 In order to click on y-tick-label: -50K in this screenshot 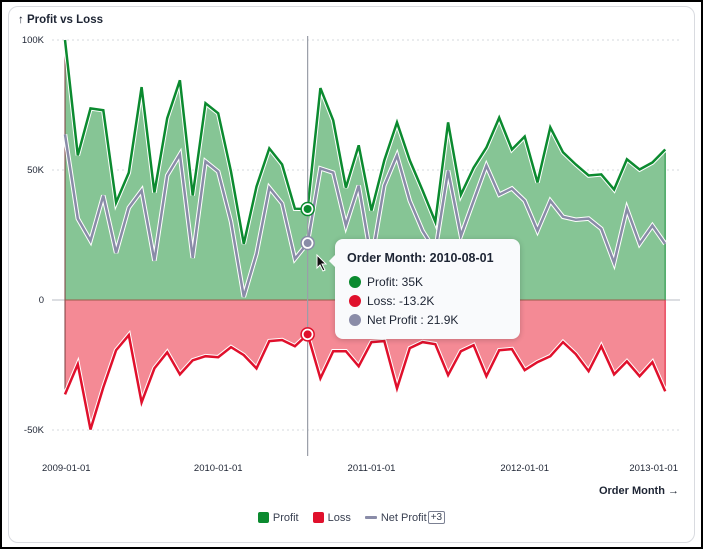, I will do `click(34, 430)`.